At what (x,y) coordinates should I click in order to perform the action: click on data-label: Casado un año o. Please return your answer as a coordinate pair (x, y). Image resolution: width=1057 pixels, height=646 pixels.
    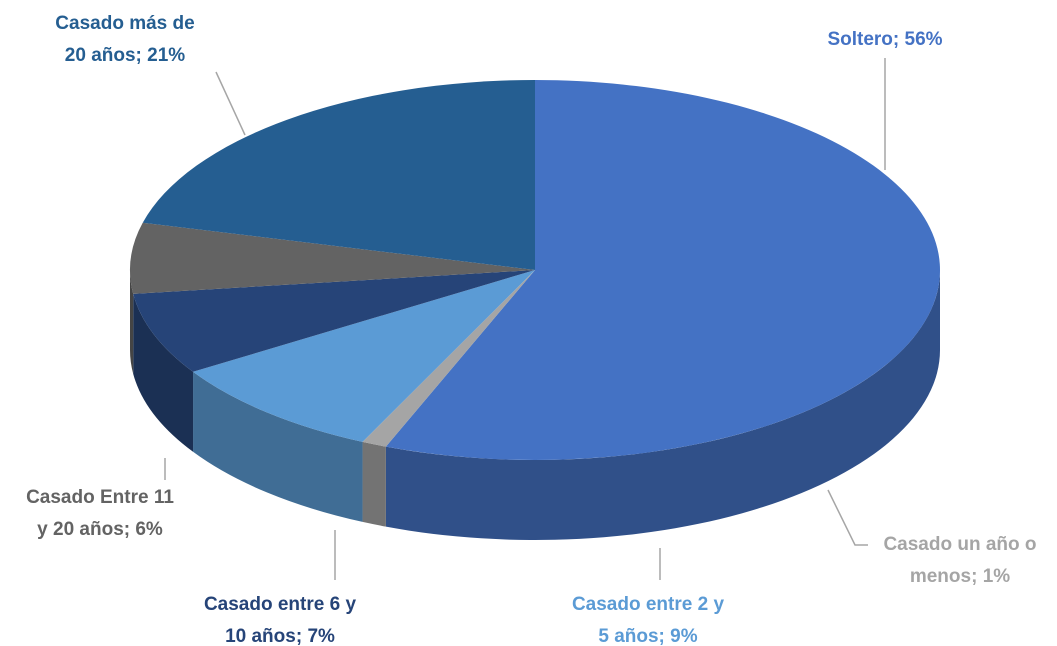
    Looking at the image, I should click on (959, 544).